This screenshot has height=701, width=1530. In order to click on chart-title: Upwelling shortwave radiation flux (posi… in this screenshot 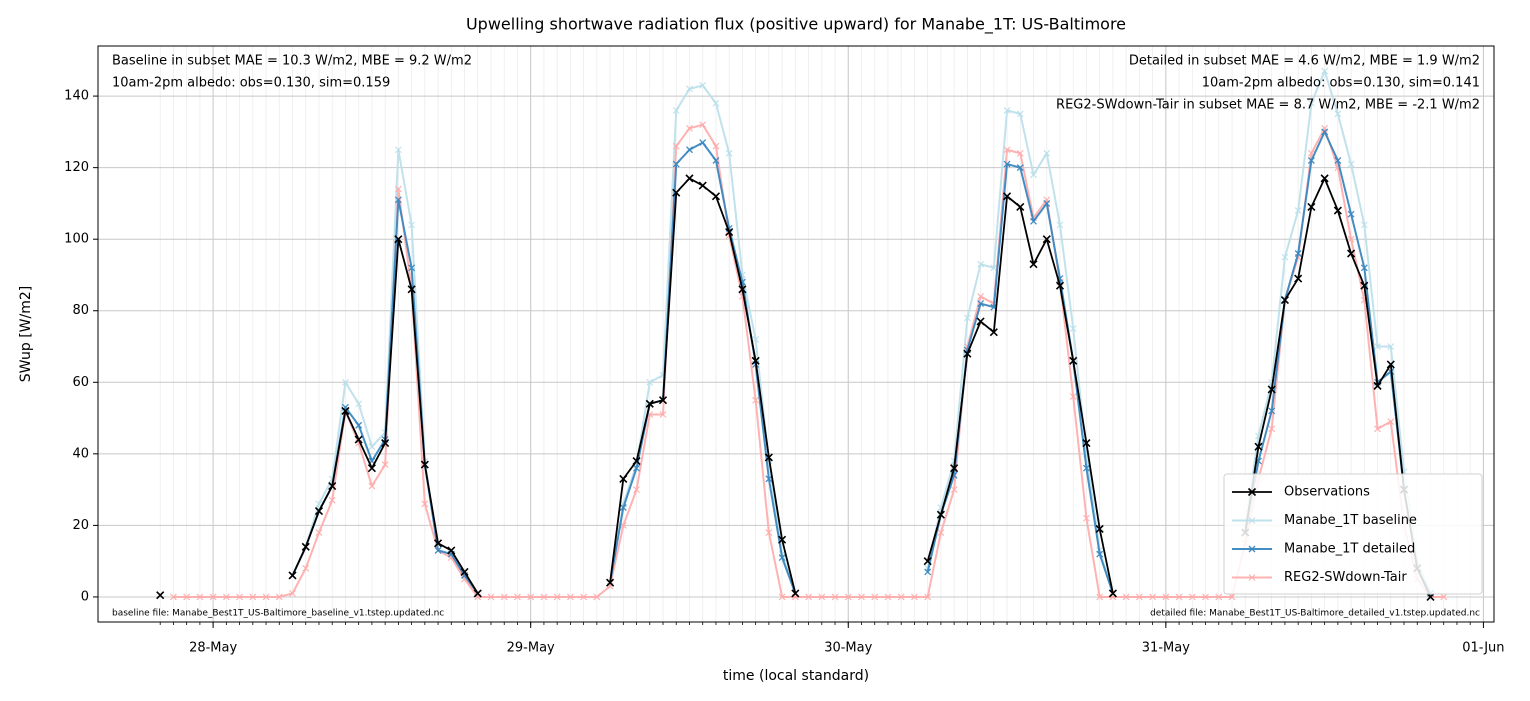, I will do `click(796, 25)`.